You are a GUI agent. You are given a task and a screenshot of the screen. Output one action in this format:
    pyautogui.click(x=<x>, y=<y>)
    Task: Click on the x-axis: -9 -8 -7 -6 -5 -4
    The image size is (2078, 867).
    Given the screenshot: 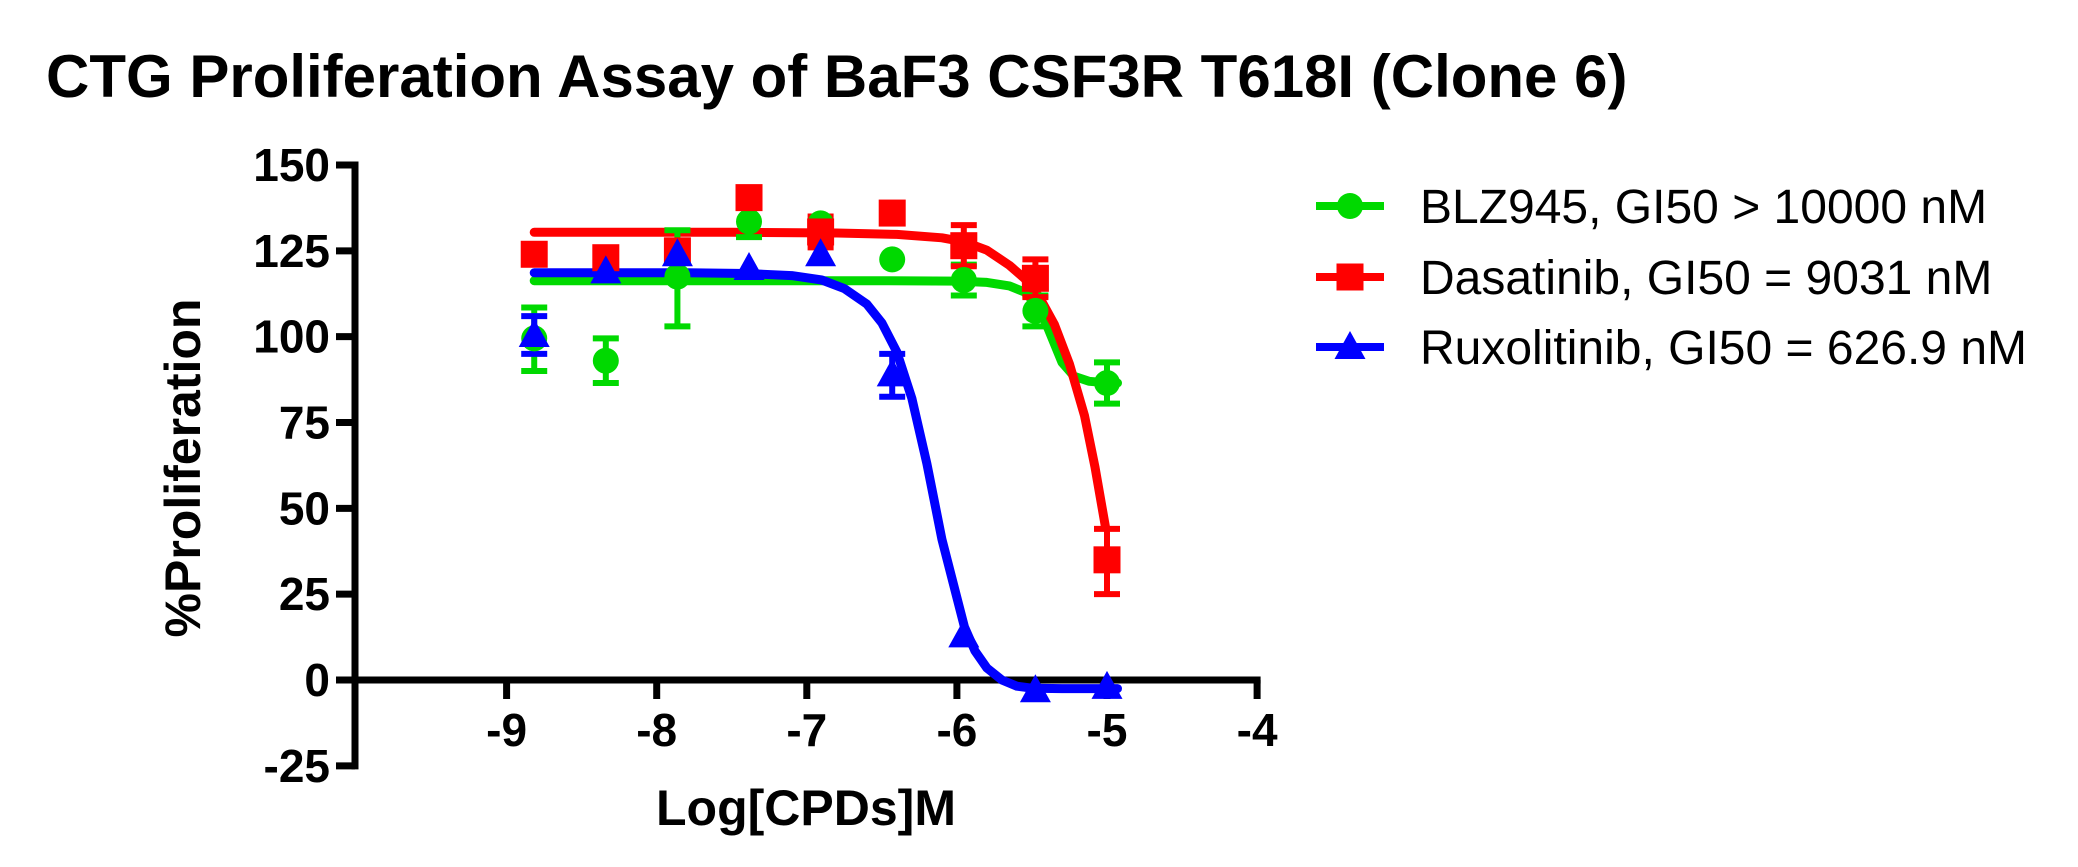 What is the action you would take?
    pyautogui.click(x=814, y=716)
    